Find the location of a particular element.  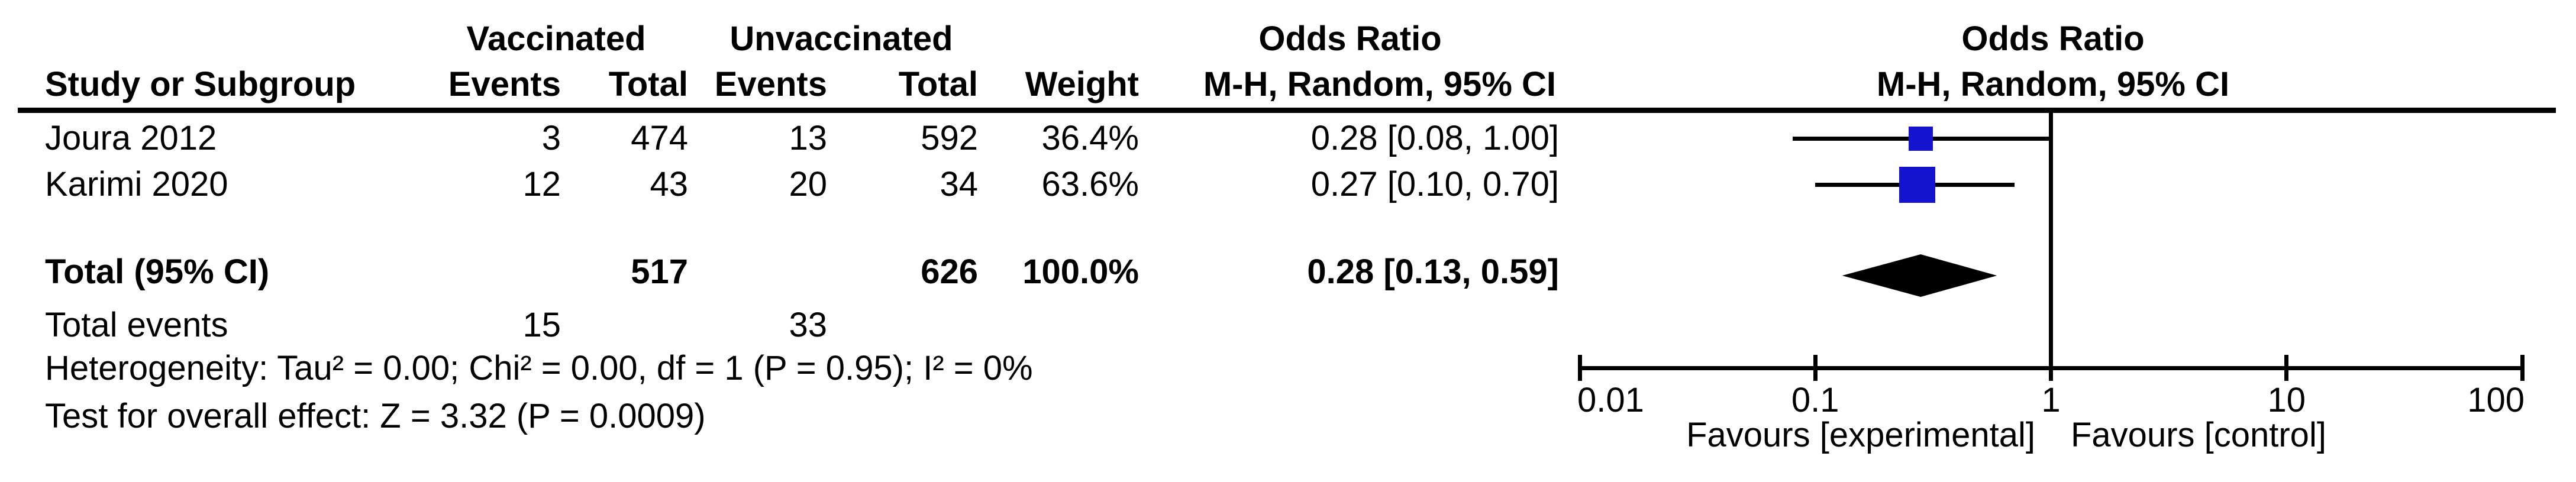

col-header-total-vacc: Total is located at coordinates (648, 84).